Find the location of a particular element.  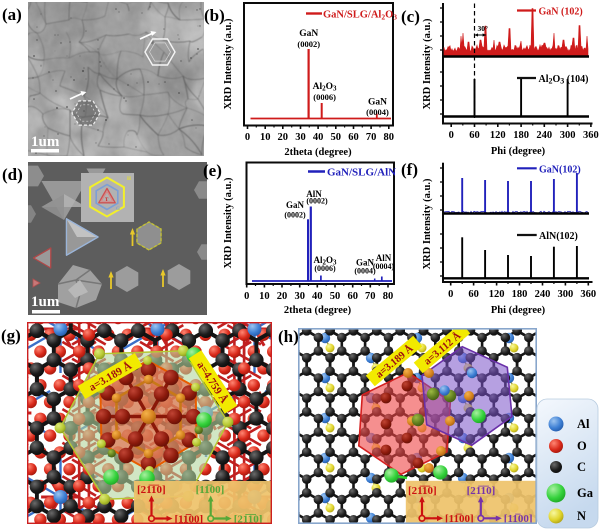

svg-text: GaN/SLG/Al2O3 is located at coordinates (360, 16).